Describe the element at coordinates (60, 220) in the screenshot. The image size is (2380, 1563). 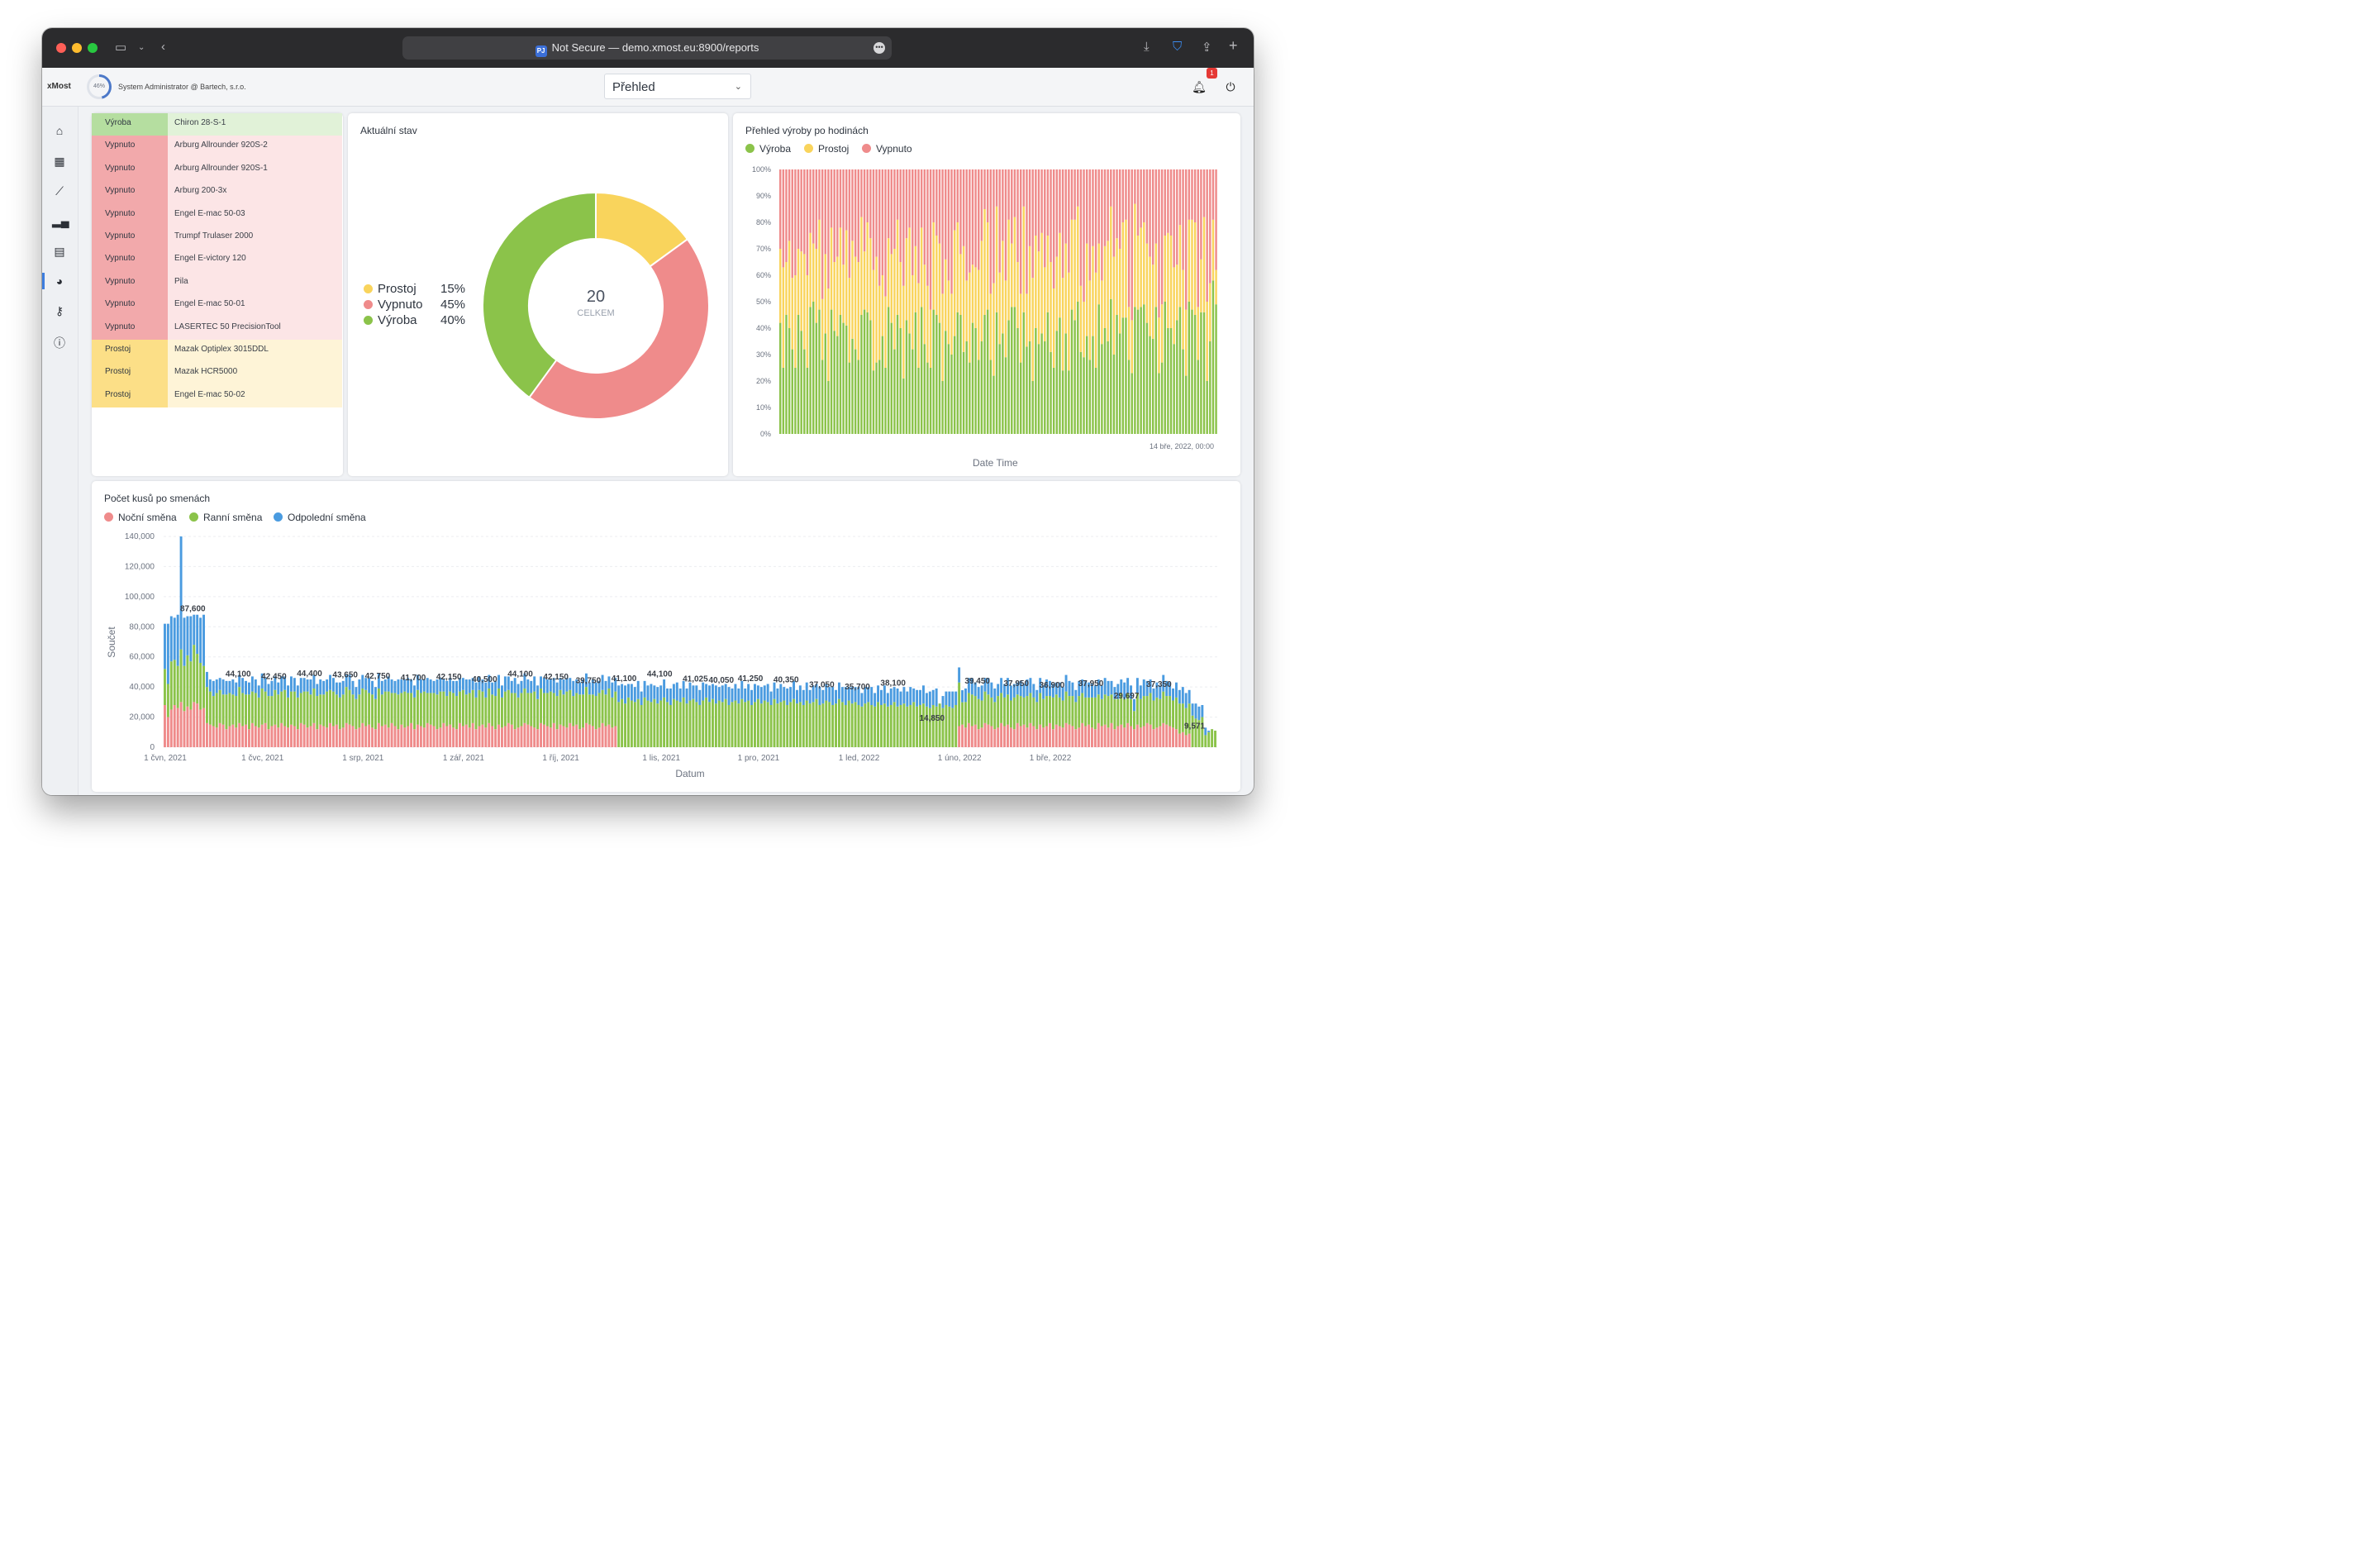
I see `bar-chart-icon: ▂▄` at that location.